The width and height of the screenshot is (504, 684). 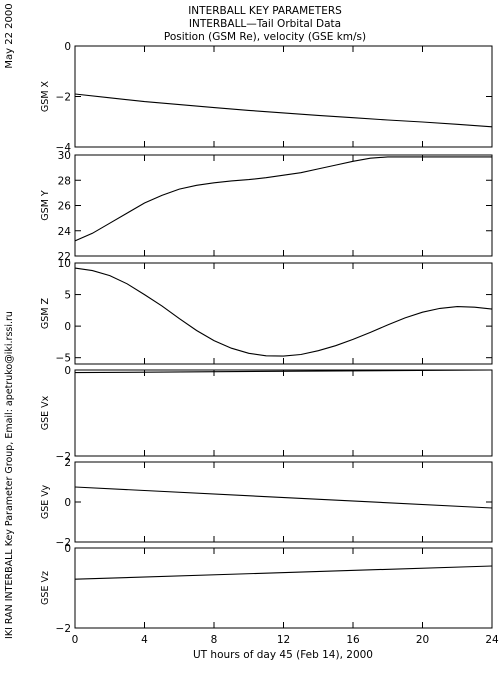 I want to click on gsm-x-y-tick-label: 0, so click(x=67, y=47).